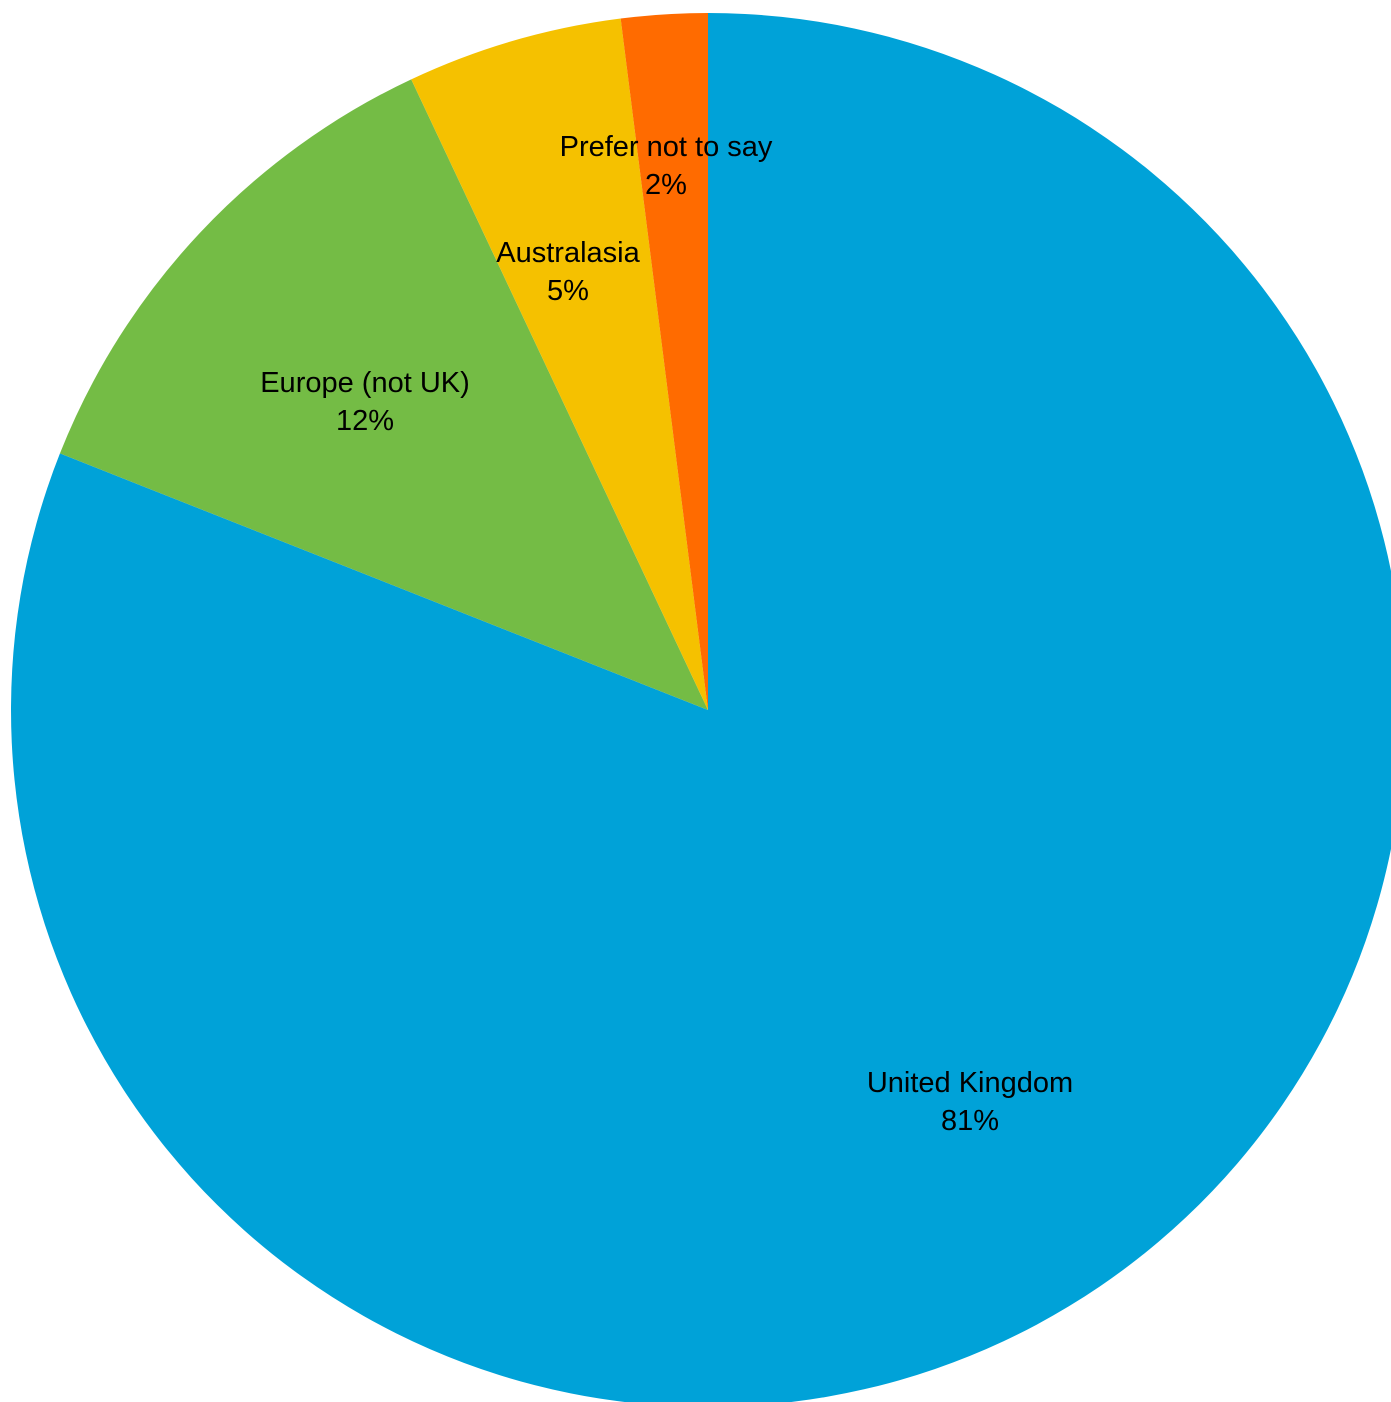  Describe the element at coordinates (559, 364) in the screenshot. I see `pie-slice-australasia` at that location.